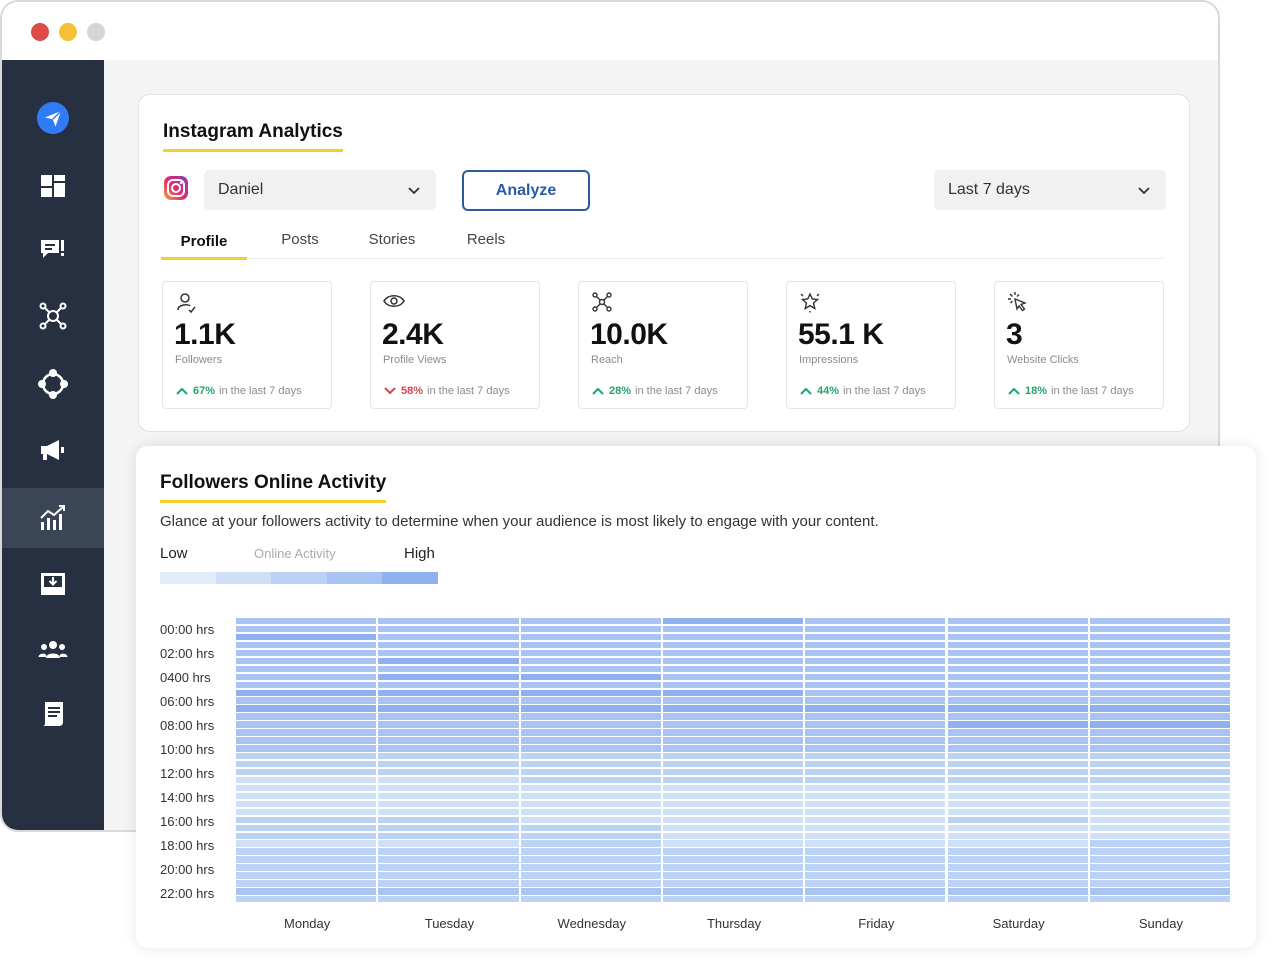  What do you see at coordinates (53, 714) in the screenshot?
I see `sidebar-item-reports` at bounding box center [53, 714].